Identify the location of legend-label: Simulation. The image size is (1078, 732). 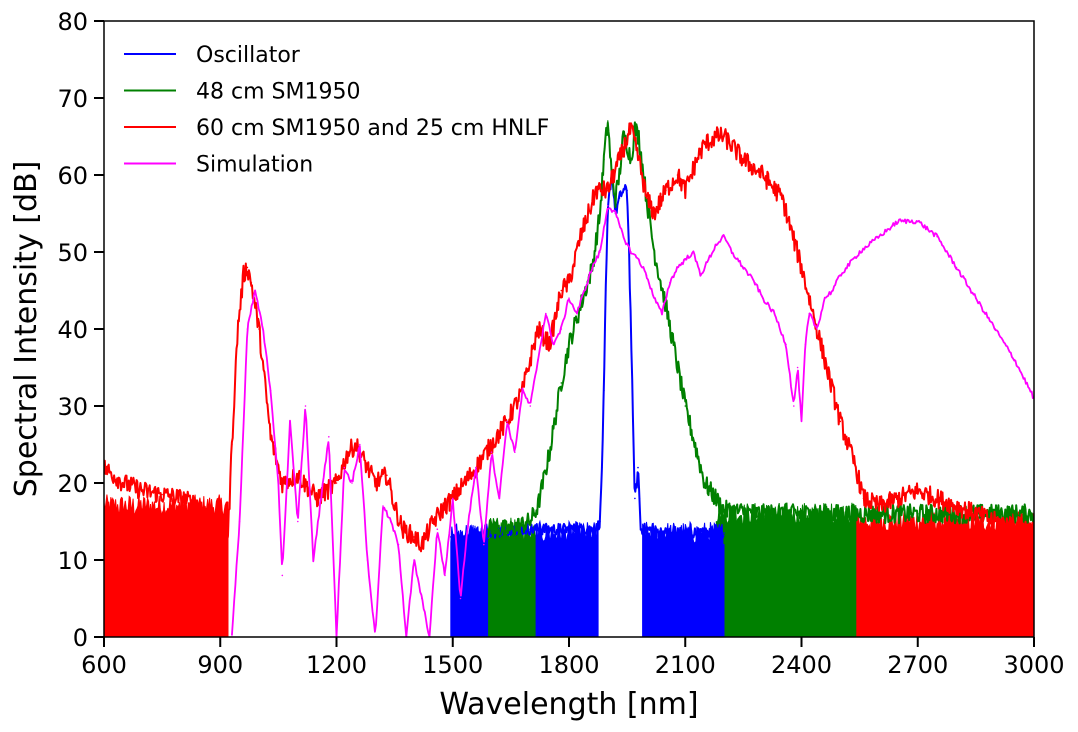
(254, 165).